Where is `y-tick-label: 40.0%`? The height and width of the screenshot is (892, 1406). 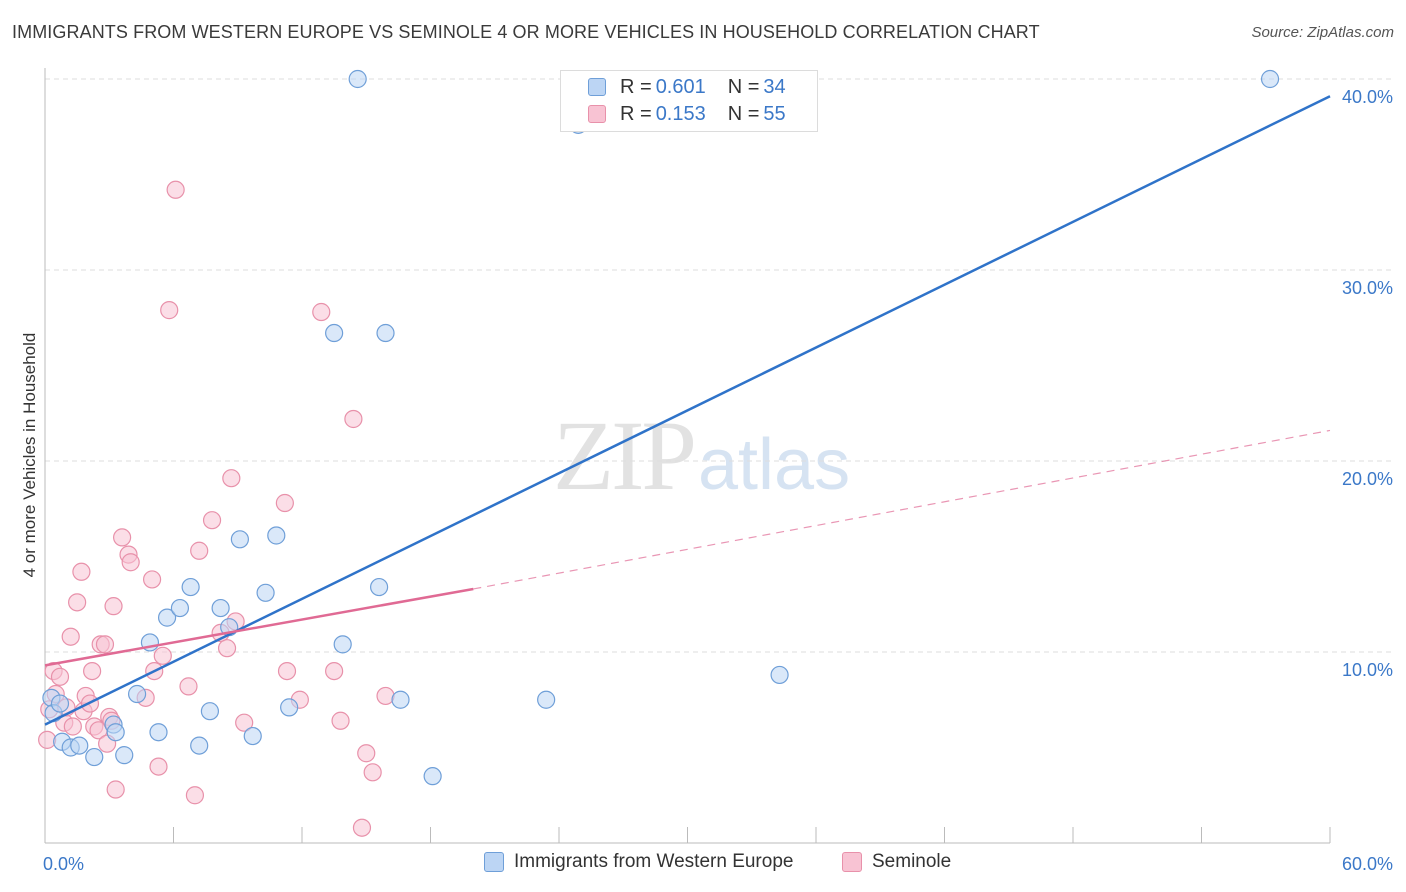 y-tick-label: 40.0% is located at coordinates (1367, 97).